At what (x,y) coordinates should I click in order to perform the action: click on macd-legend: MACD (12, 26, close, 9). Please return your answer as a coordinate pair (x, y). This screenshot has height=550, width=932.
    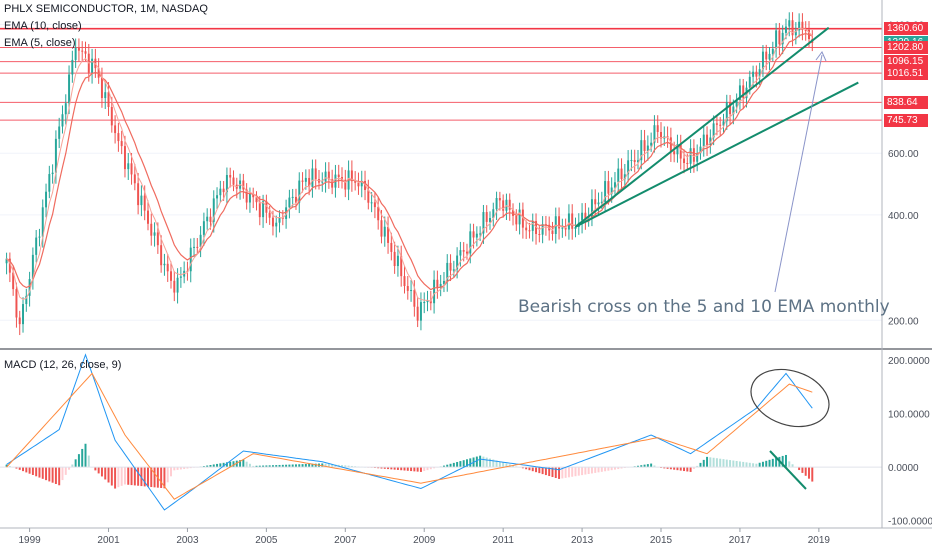
    Looking at the image, I should click on (63, 365).